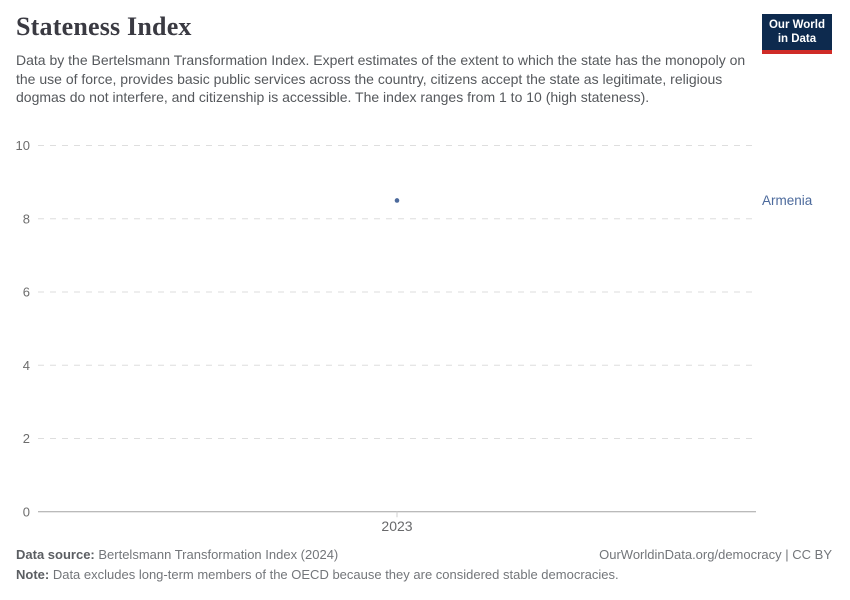 This screenshot has height=600, width=850. I want to click on owid-logo-line2: in Data, so click(797, 38).